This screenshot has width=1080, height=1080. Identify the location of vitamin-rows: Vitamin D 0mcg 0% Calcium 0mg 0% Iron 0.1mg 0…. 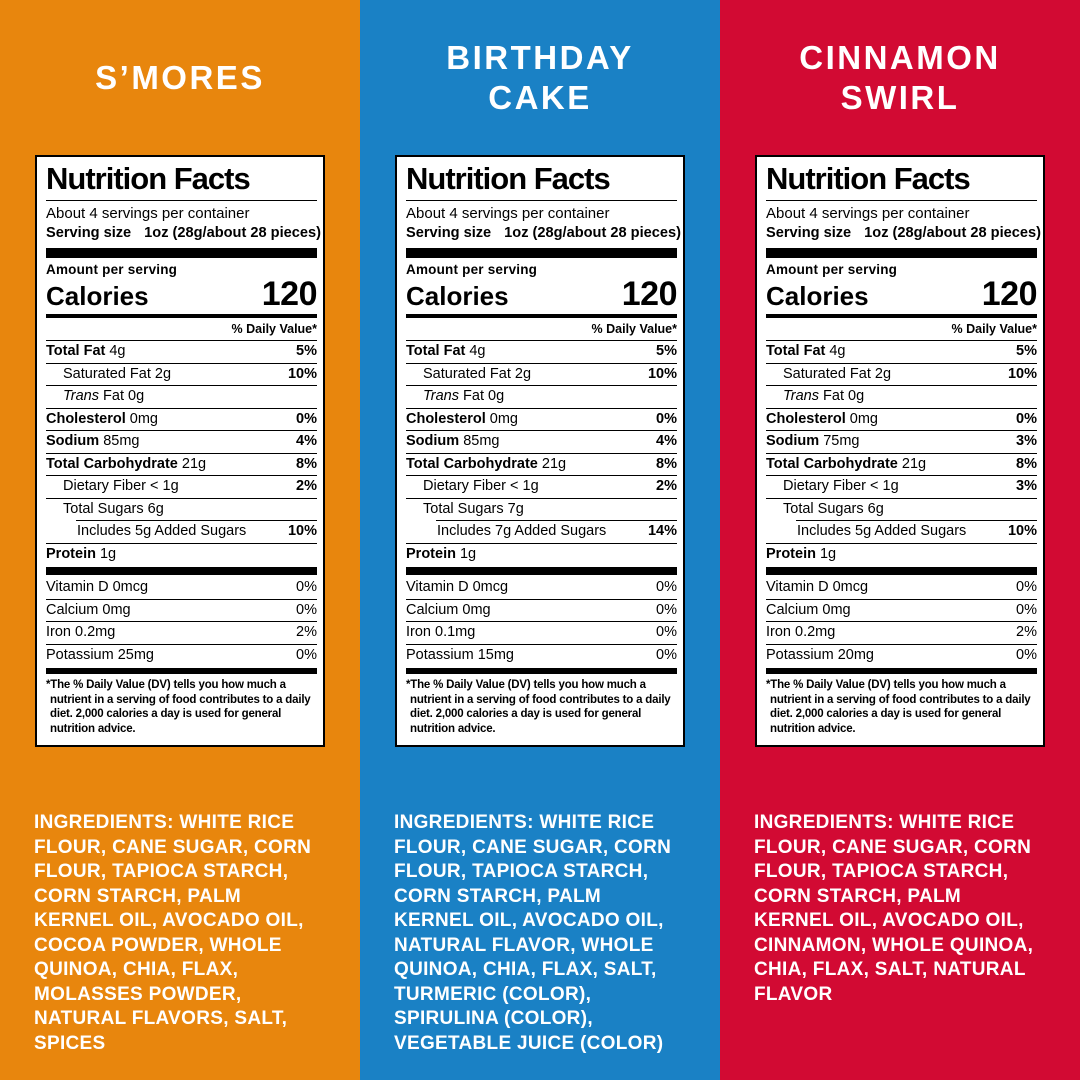
(541, 621).